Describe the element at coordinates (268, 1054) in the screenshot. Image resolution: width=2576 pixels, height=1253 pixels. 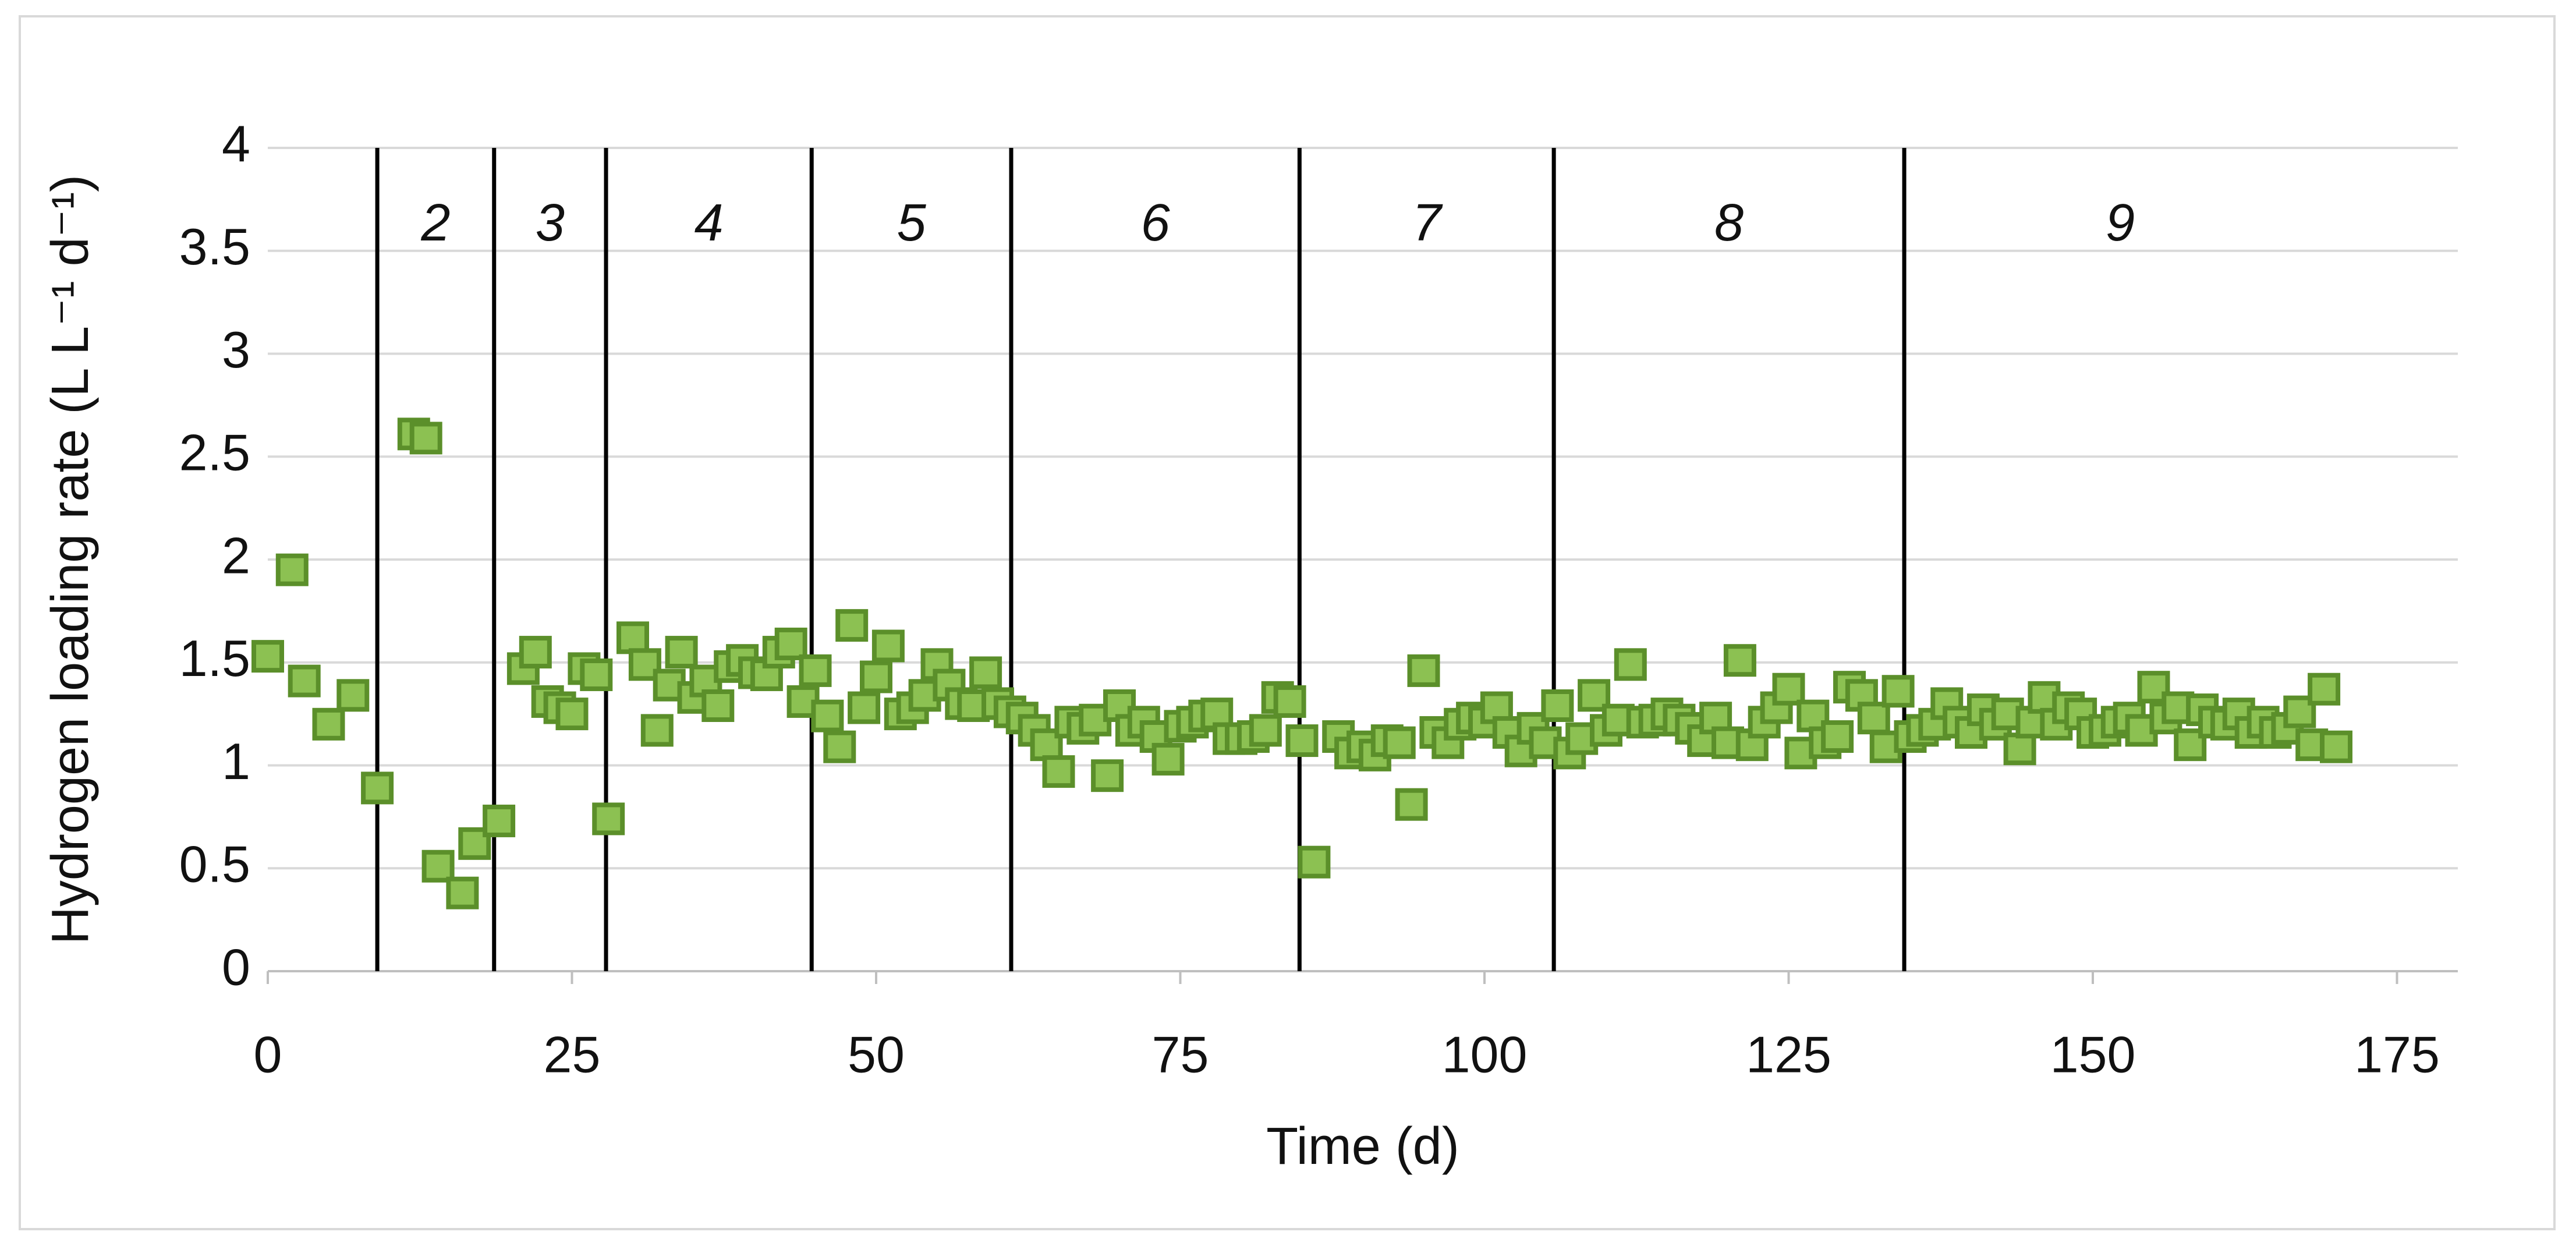
I see `x-tick-label: 0` at that location.